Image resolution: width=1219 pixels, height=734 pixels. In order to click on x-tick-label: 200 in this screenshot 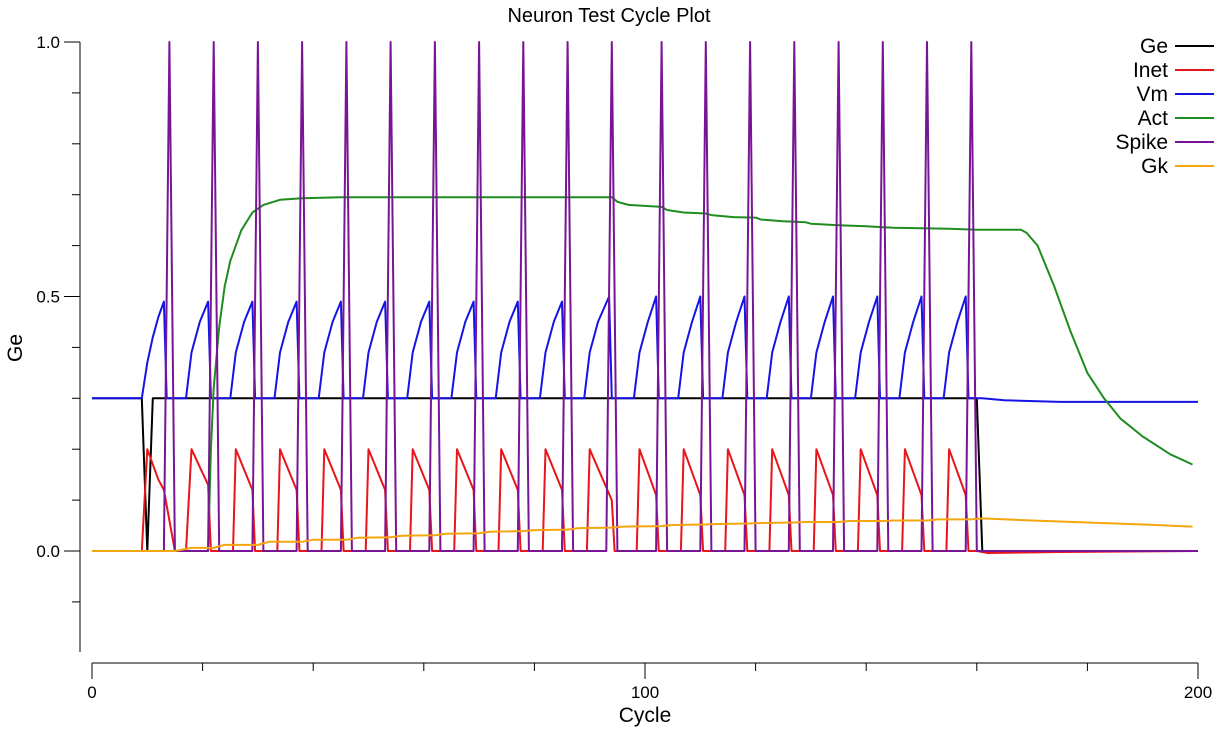, I will do `click(1198, 692)`.